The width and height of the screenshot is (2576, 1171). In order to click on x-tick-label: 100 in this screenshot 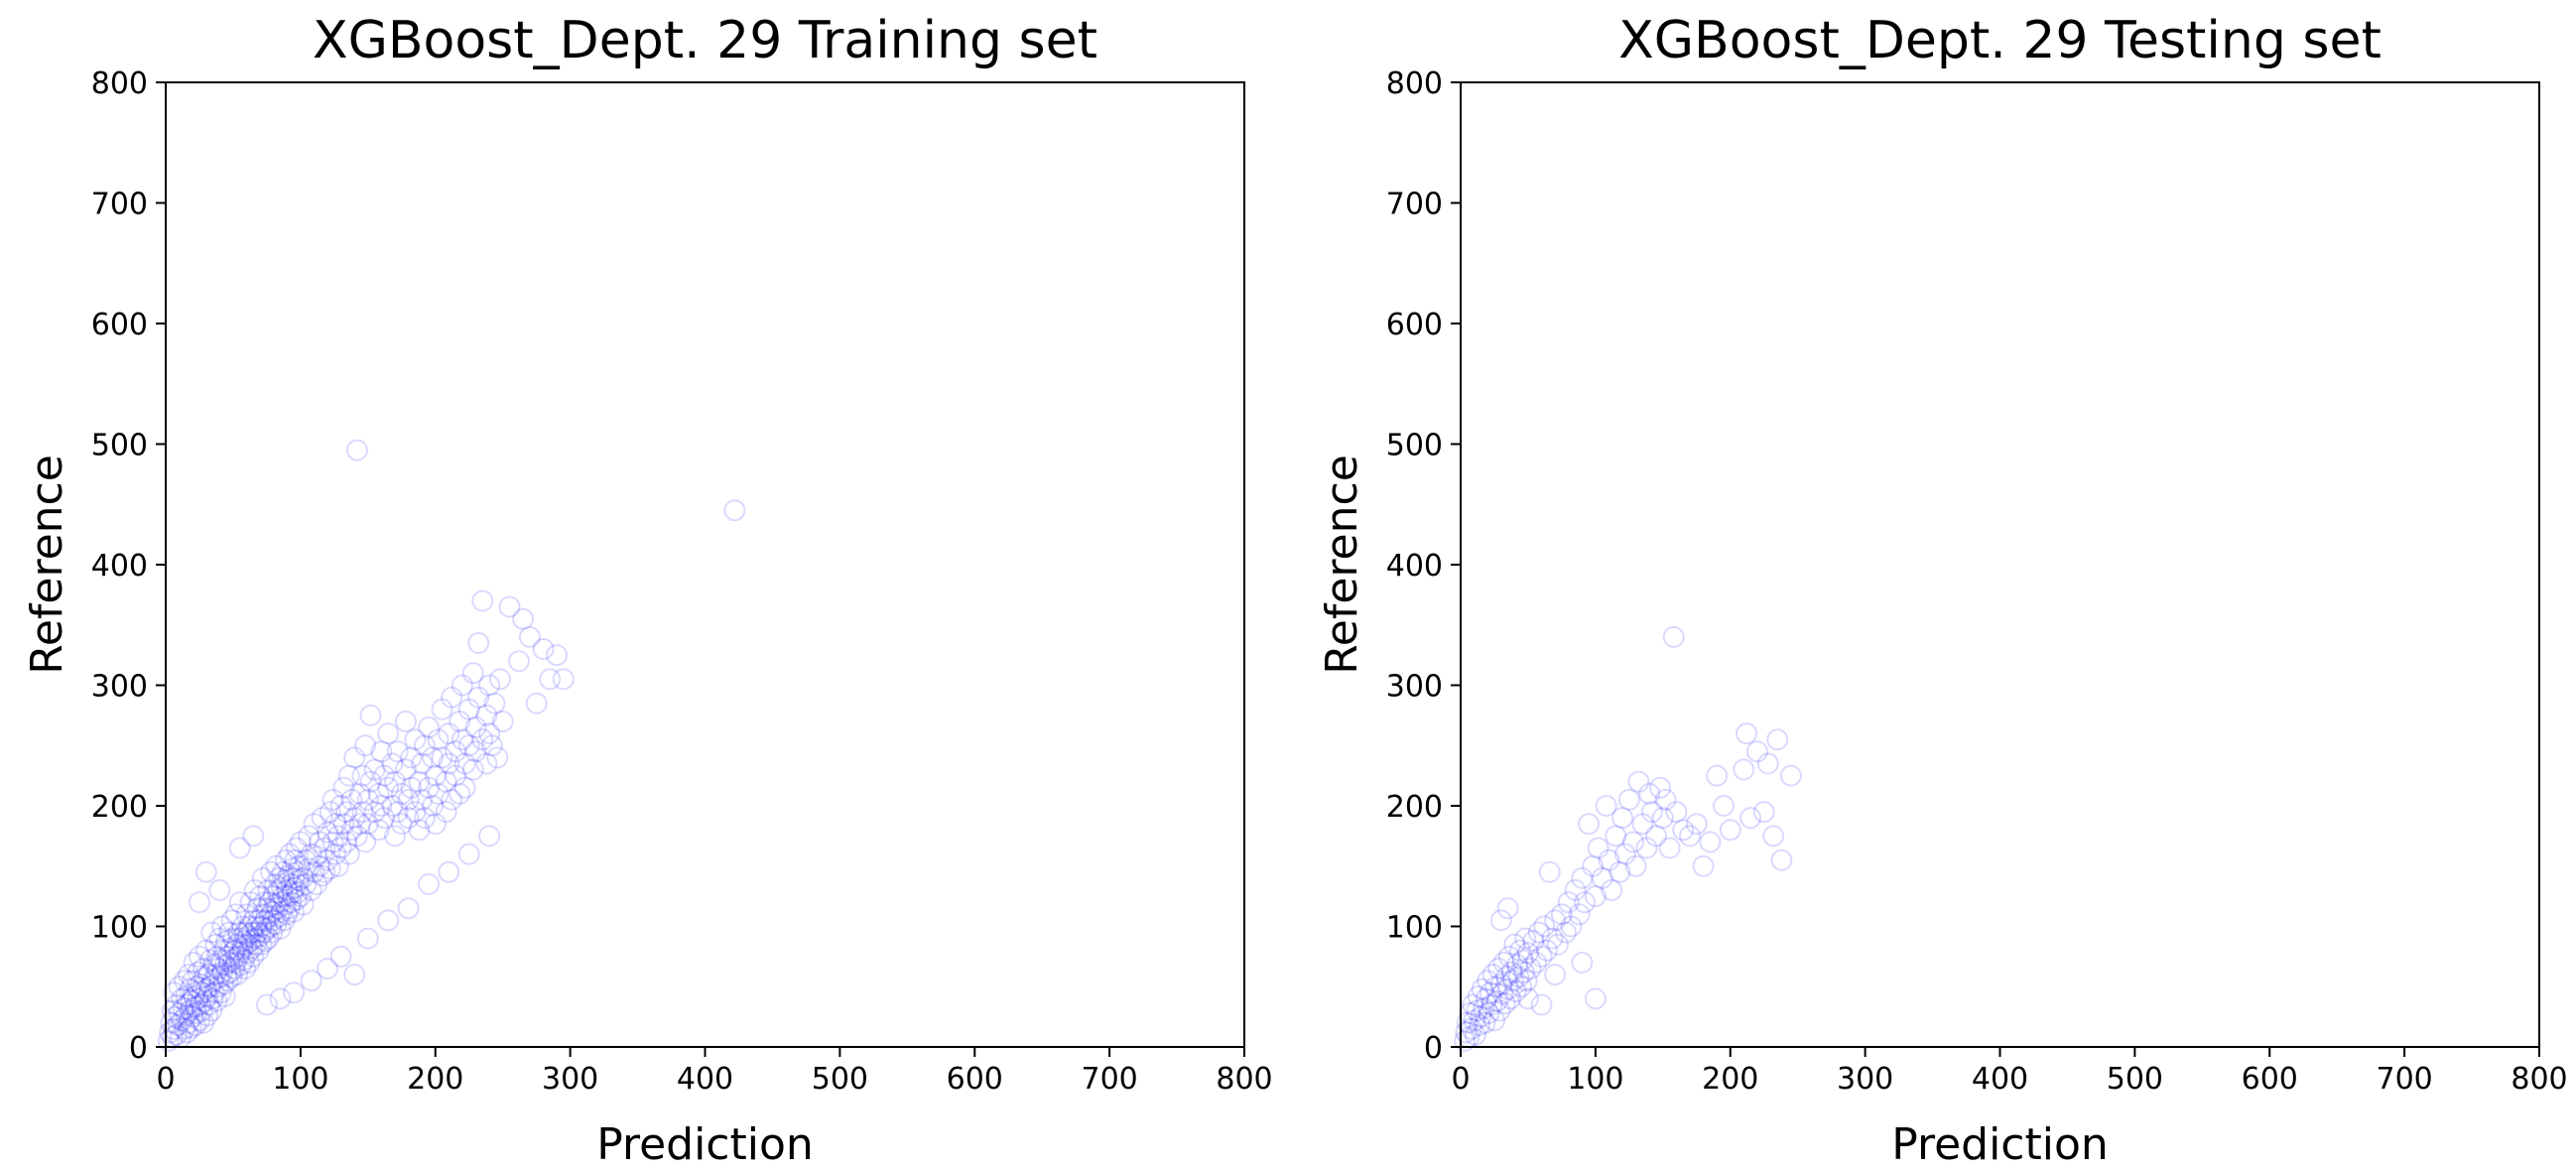, I will do `click(300, 1079)`.